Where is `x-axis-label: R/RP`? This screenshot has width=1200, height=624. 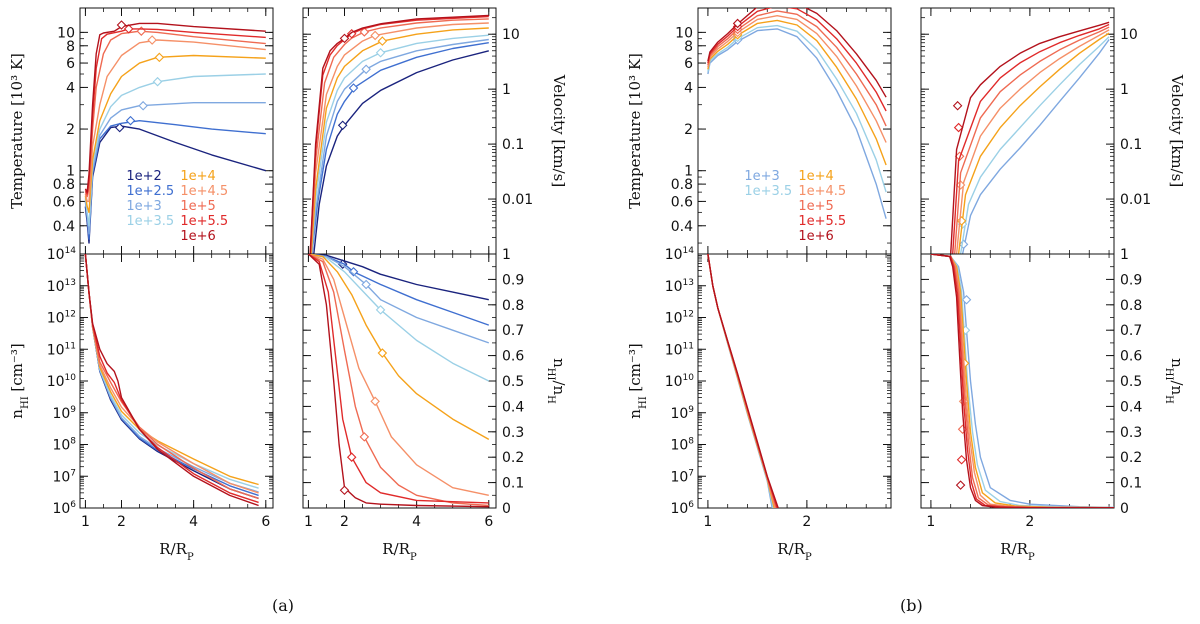
x-axis-label: R/RP is located at coordinates (399, 551).